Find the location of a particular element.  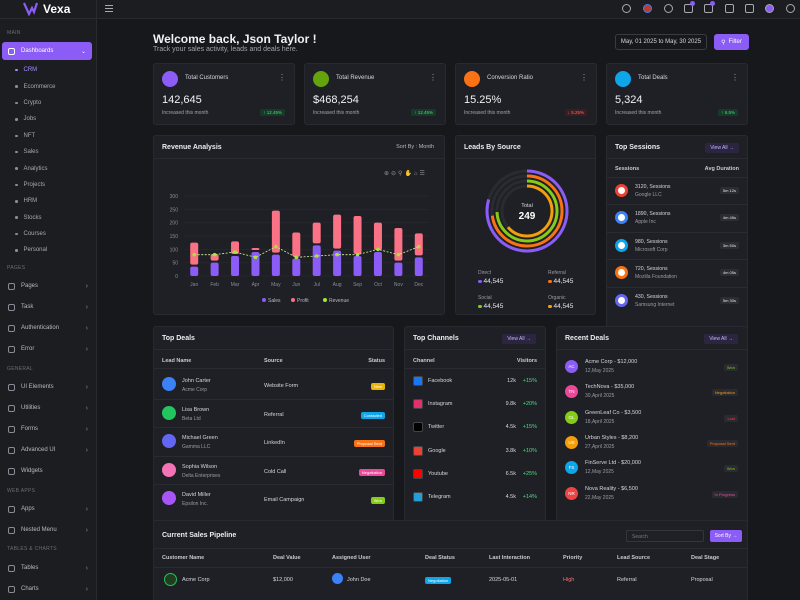

sidebar-item-dashboards: Dashboards ⌄ is located at coordinates (47, 51).